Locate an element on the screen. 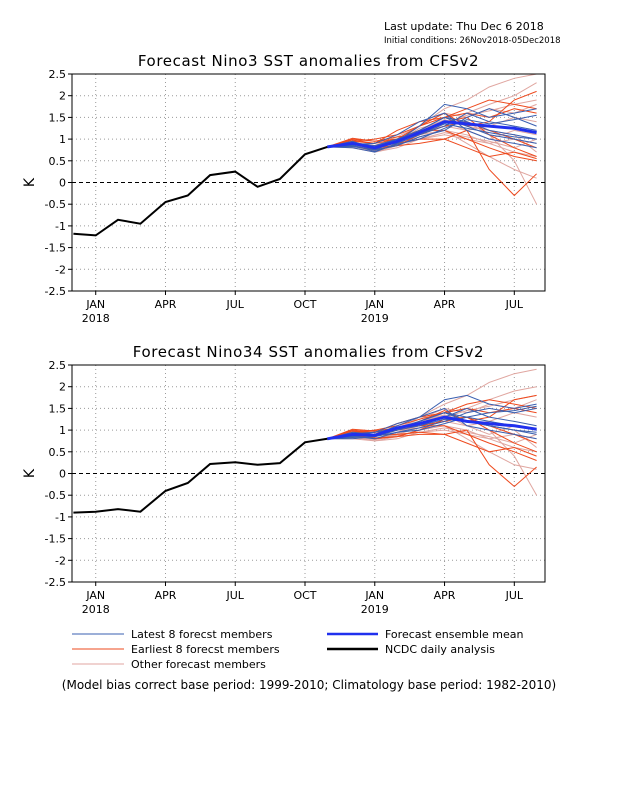 This screenshot has width=618, height=800. chart-title: Forecast Nino34 SST anomalies from CFSv2 is located at coordinates (308, 352).